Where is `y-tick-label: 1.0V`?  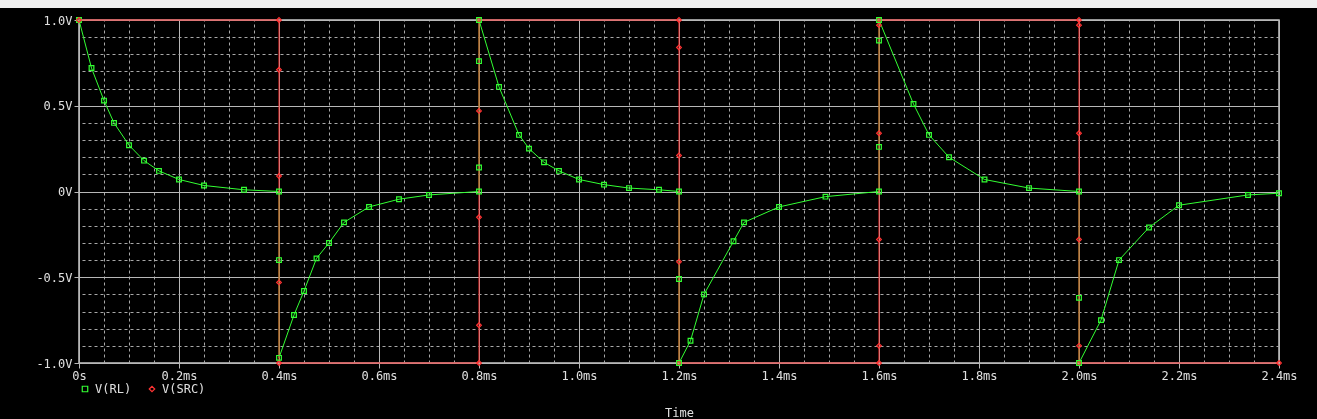 y-tick-label: 1.0V is located at coordinates (58, 20).